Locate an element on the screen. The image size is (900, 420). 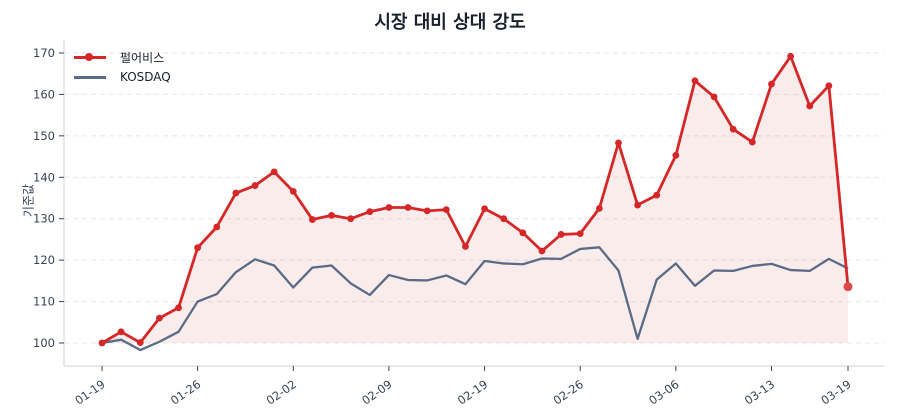
x-tick-label: 02-09 is located at coordinates (376, 392).